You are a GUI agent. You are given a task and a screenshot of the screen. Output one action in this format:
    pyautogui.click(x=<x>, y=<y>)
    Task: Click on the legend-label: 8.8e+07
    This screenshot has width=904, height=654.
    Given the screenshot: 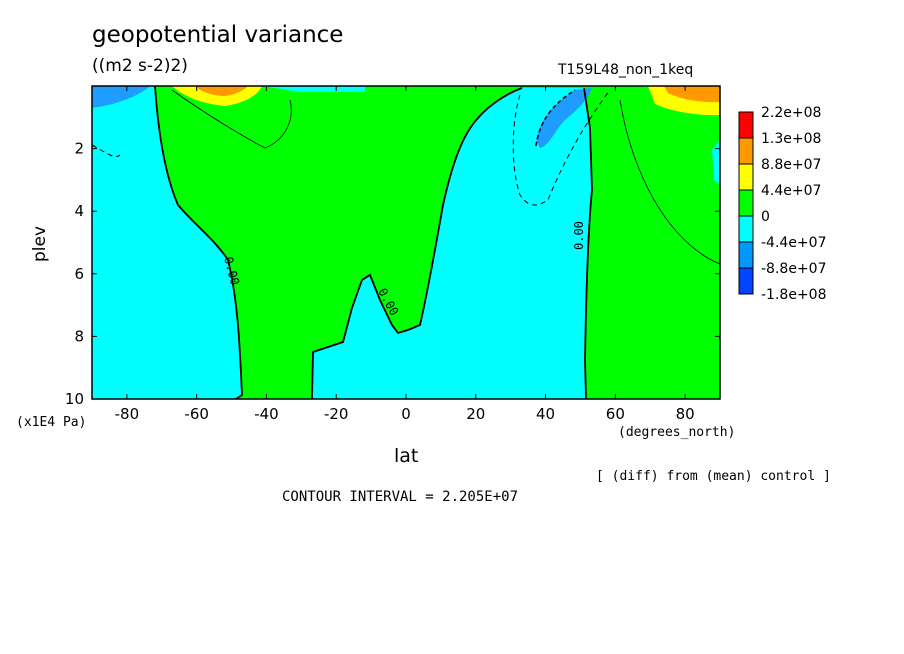 What is the action you would take?
    pyautogui.click(x=791, y=165)
    